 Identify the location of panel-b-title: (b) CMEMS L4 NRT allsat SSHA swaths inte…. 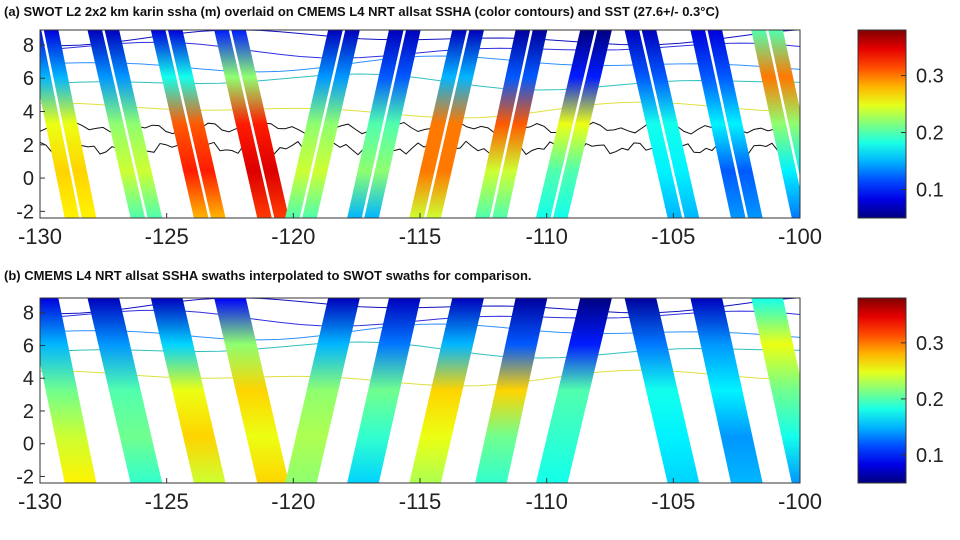
(268, 275).